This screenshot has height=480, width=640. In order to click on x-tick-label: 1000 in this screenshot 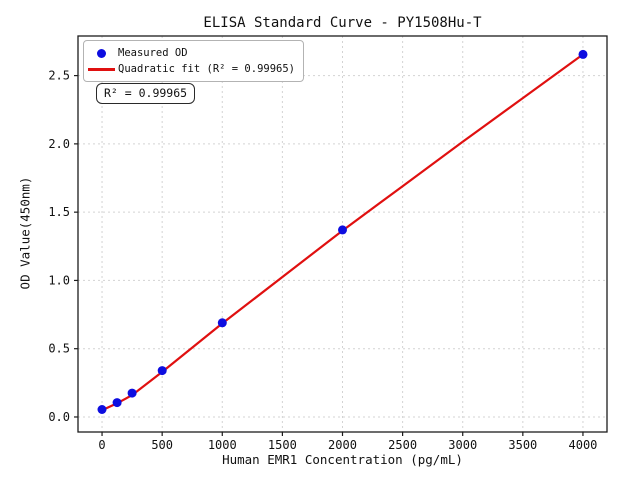, I will do `click(222, 445)`.